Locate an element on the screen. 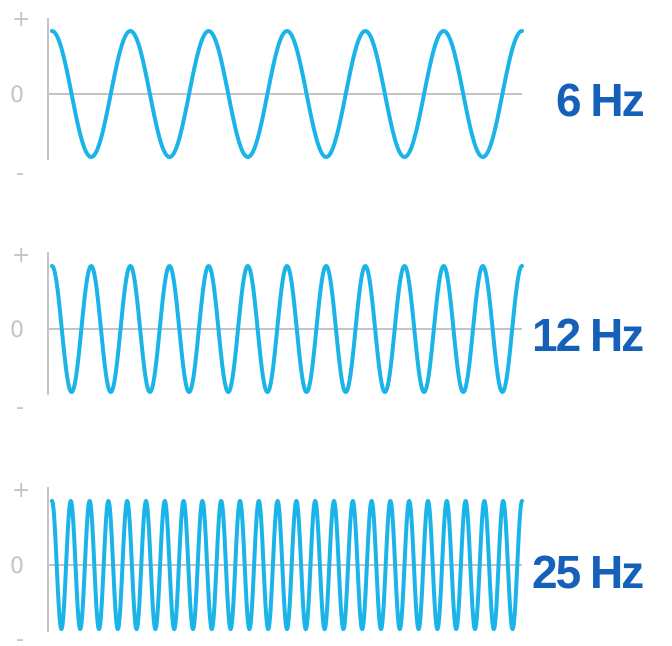 The width and height of the screenshot is (672, 646). sine-wave-6hz is located at coordinates (287, 94).